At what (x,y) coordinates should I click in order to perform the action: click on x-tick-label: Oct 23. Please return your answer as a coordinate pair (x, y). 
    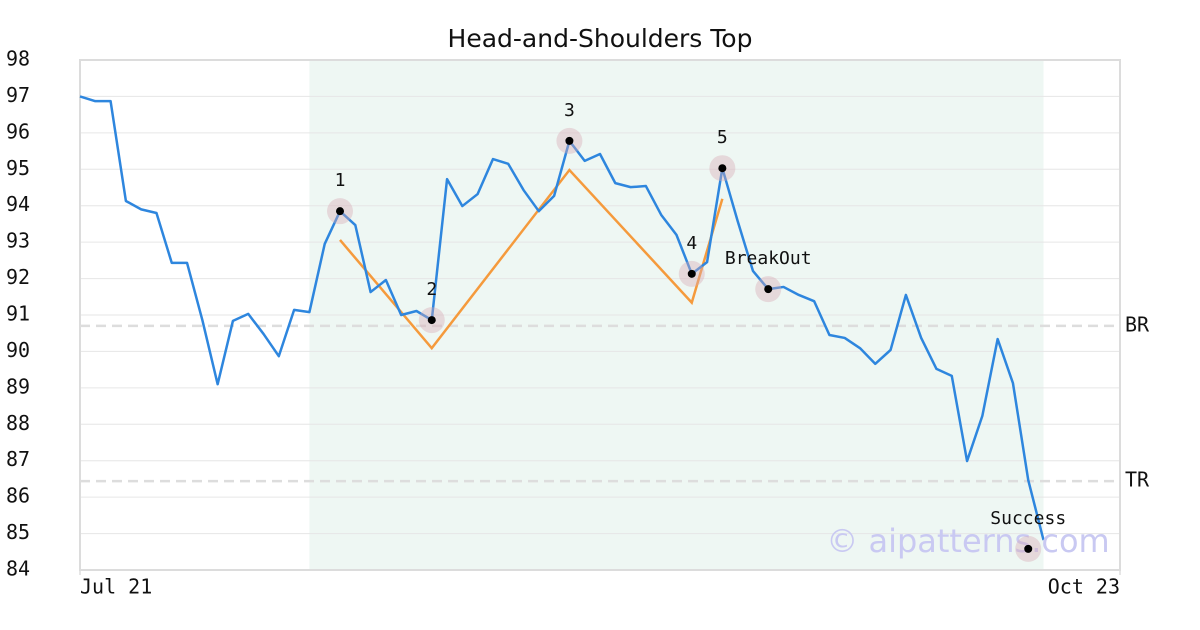
    Looking at the image, I should click on (1084, 587).